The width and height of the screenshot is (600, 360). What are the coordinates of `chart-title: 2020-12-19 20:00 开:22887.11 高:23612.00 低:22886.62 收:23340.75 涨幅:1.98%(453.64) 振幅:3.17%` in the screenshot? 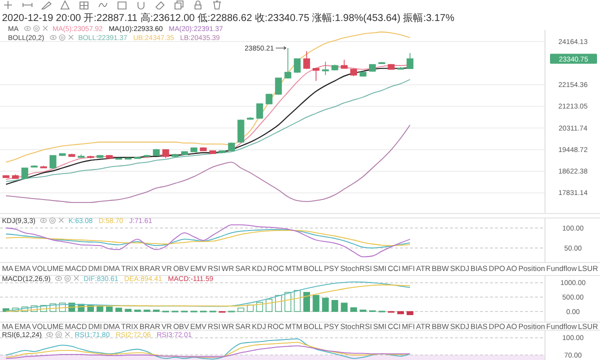 It's located at (228, 18).